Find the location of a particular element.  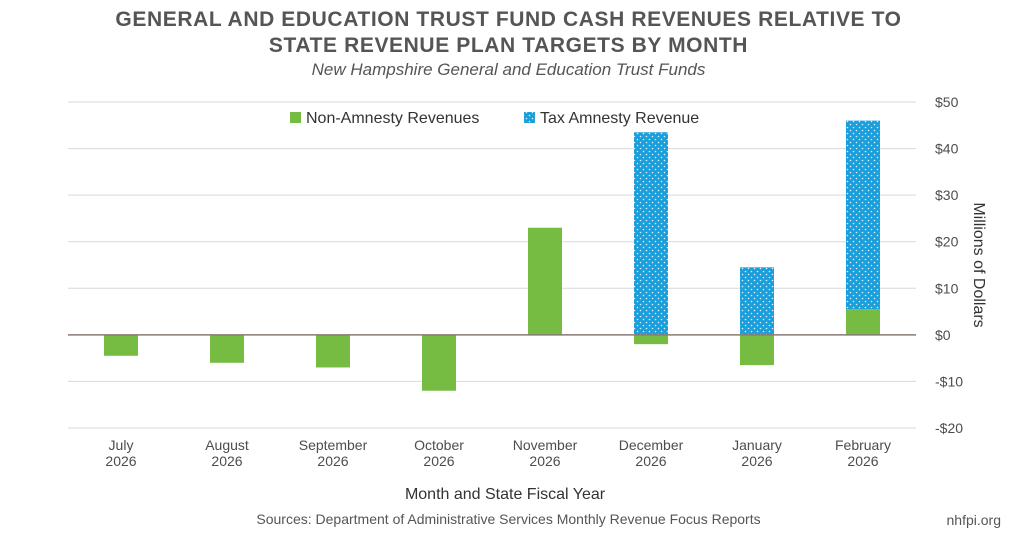

y-tick-label: -$20 is located at coordinates (949, 428).